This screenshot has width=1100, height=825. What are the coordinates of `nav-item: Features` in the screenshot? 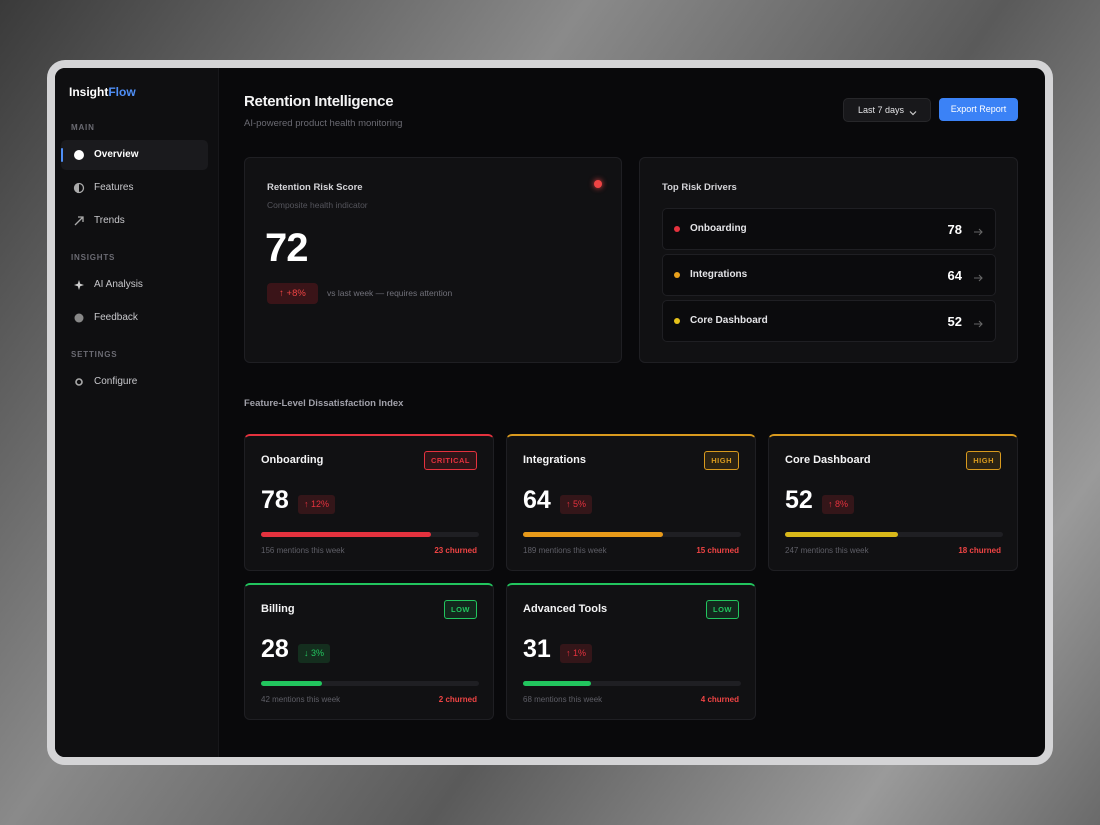 It's located at (134, 188).